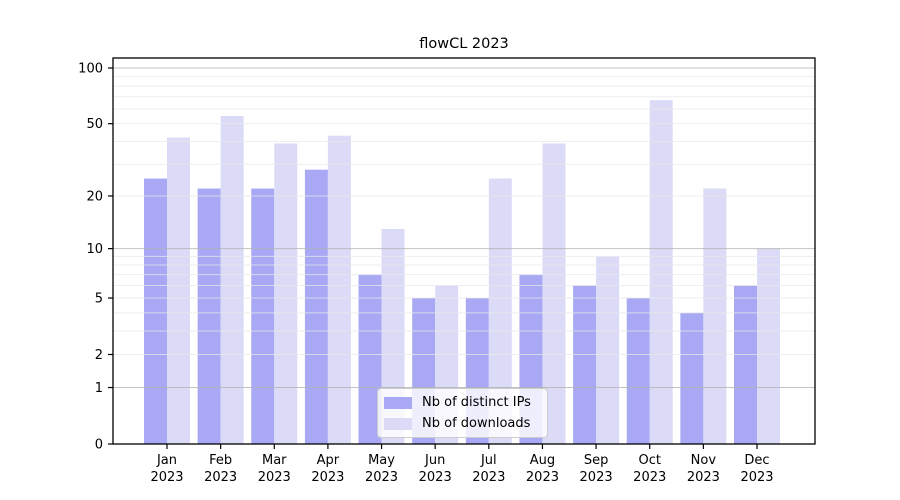 The image size is (900, 500). Describe the element at coordinates (90, 69) in the screenshot. I see `y-tick-label: 100` at that location.